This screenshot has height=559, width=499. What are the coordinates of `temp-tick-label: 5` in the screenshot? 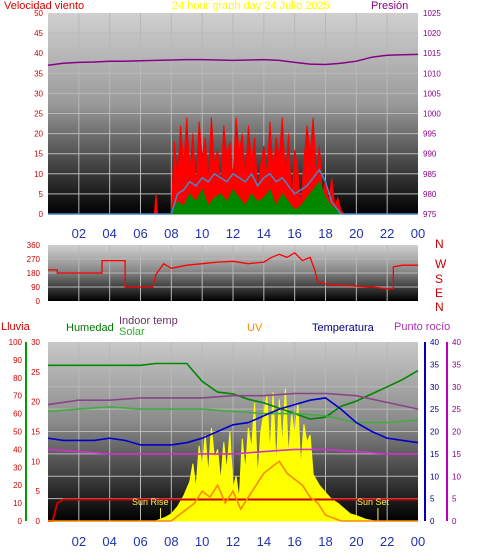 It's located at (432, 499).